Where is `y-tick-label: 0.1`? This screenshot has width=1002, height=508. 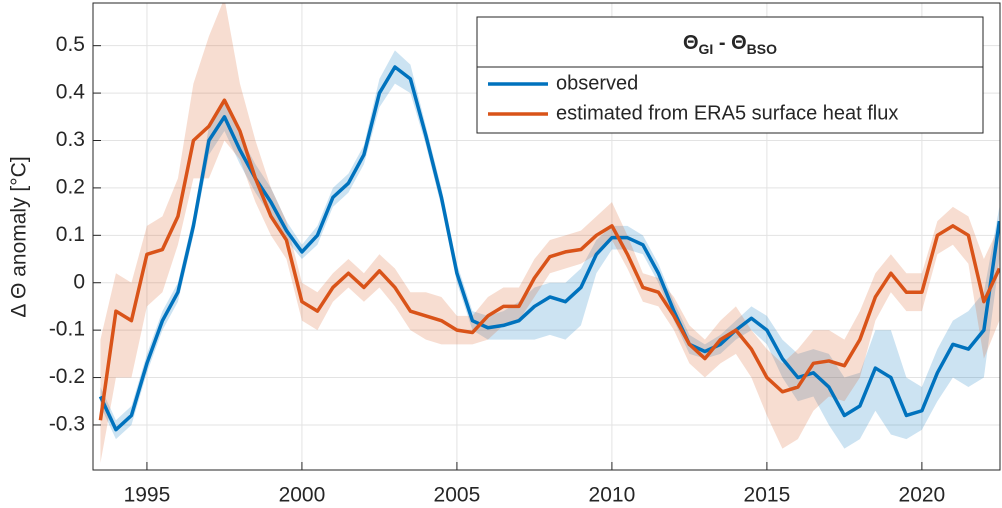
y-tick-label: 0.1 is located at coordinates (70, 234).